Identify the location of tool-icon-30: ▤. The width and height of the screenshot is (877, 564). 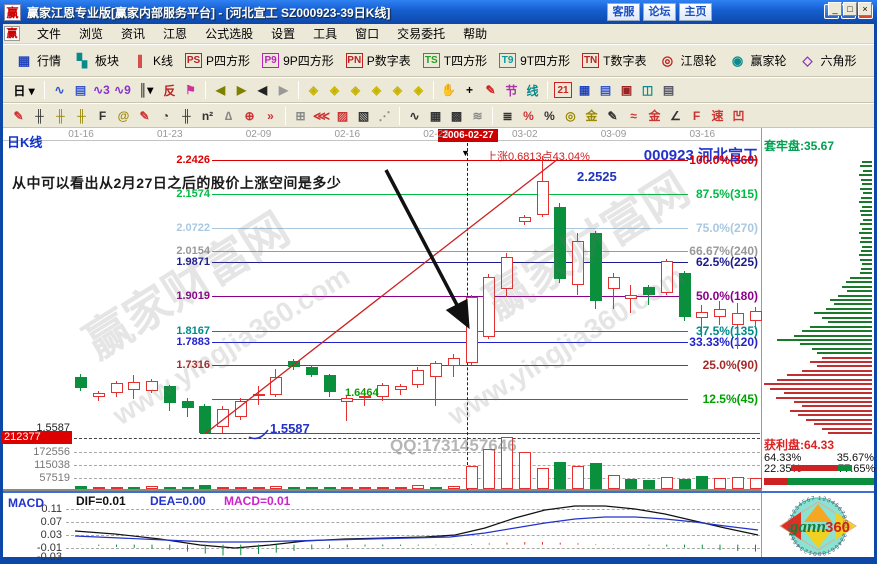
(605, 90).